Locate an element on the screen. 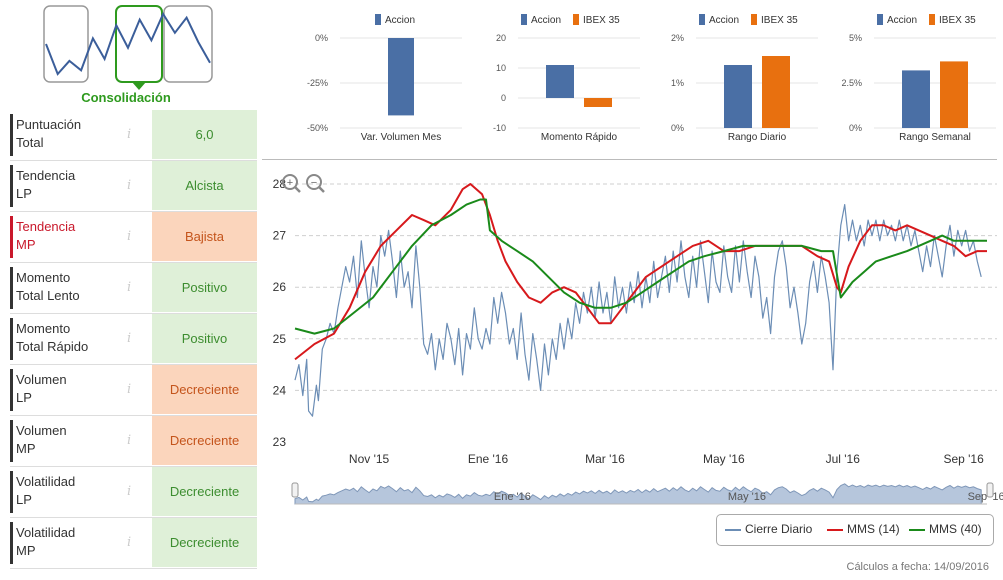 Image resolution: width=1003 pixels, height=580 pixels. indicator-label: Momento Total Rápido is located at coordinates (52, 337).